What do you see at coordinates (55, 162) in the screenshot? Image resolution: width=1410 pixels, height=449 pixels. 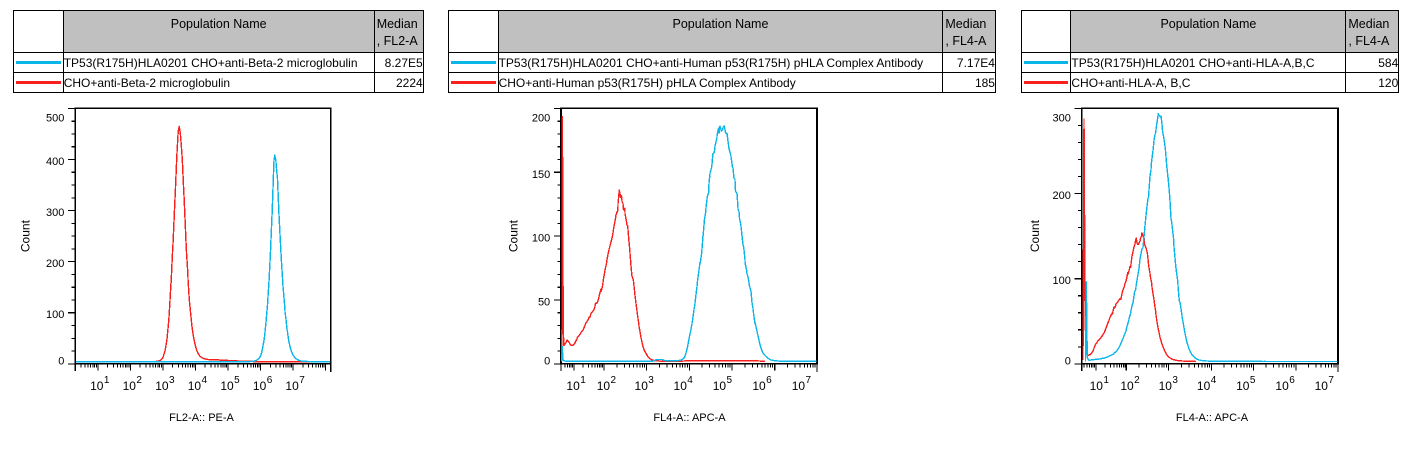 I see `svg-text: 400` at bounding box center [55, 162].